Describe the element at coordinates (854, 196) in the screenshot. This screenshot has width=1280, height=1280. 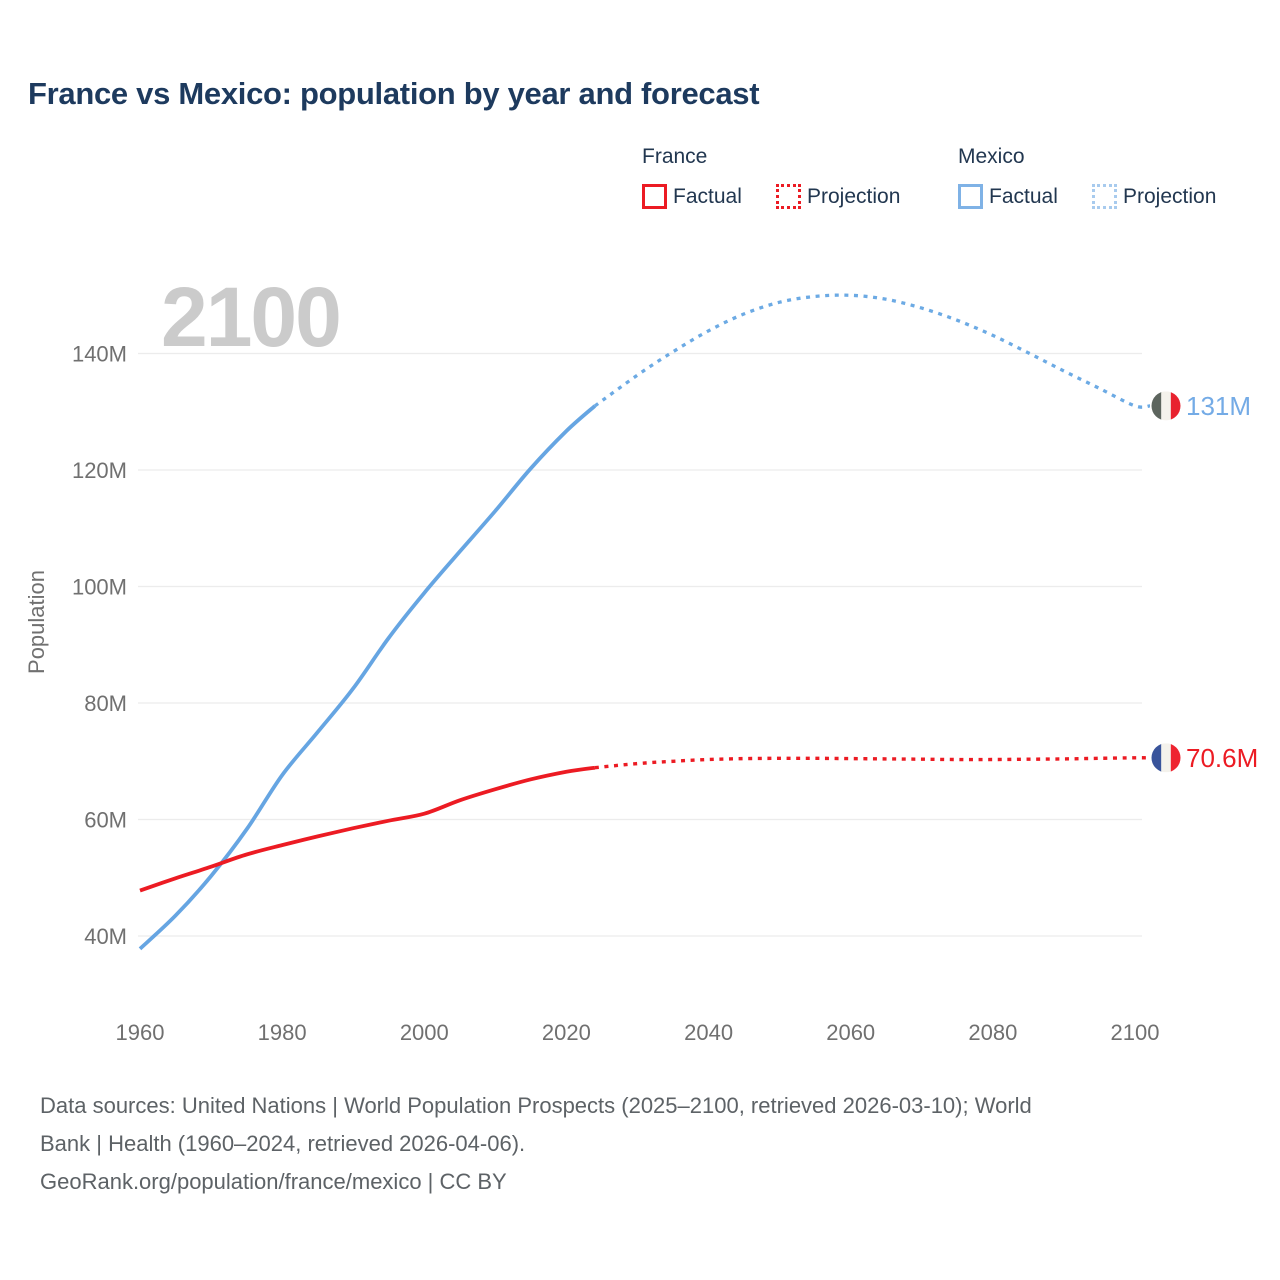
I see `legend-label-france-projection: Projection` at that location.